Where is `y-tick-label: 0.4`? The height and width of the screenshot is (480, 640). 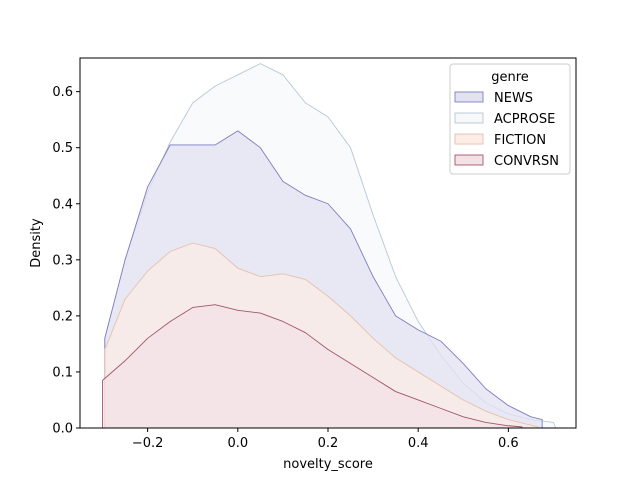
y-tick-label: 0.4 is located at coordinates (62, 204).